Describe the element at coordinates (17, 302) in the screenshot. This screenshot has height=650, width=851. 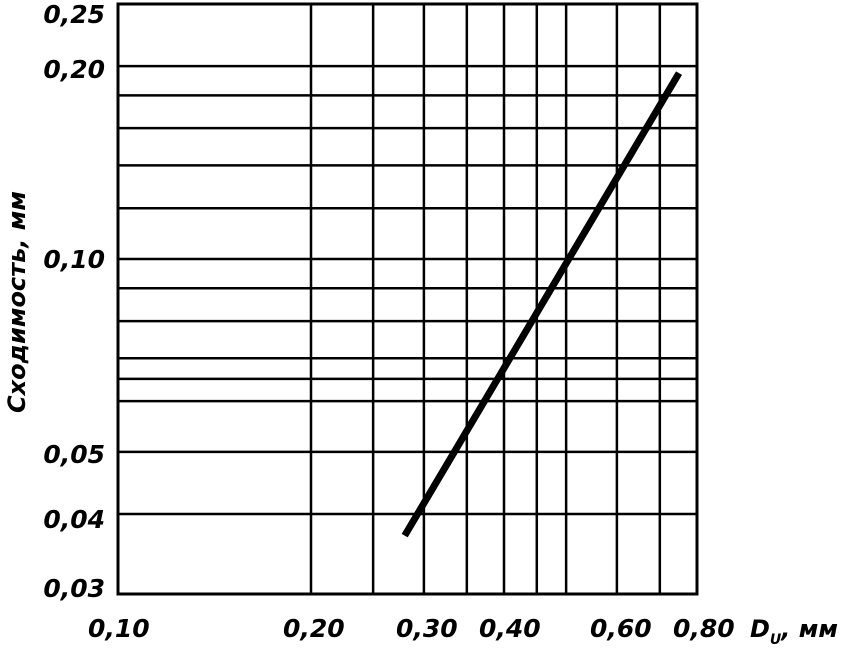
I see `y-axis-label: Сходимость, мм` at that location.